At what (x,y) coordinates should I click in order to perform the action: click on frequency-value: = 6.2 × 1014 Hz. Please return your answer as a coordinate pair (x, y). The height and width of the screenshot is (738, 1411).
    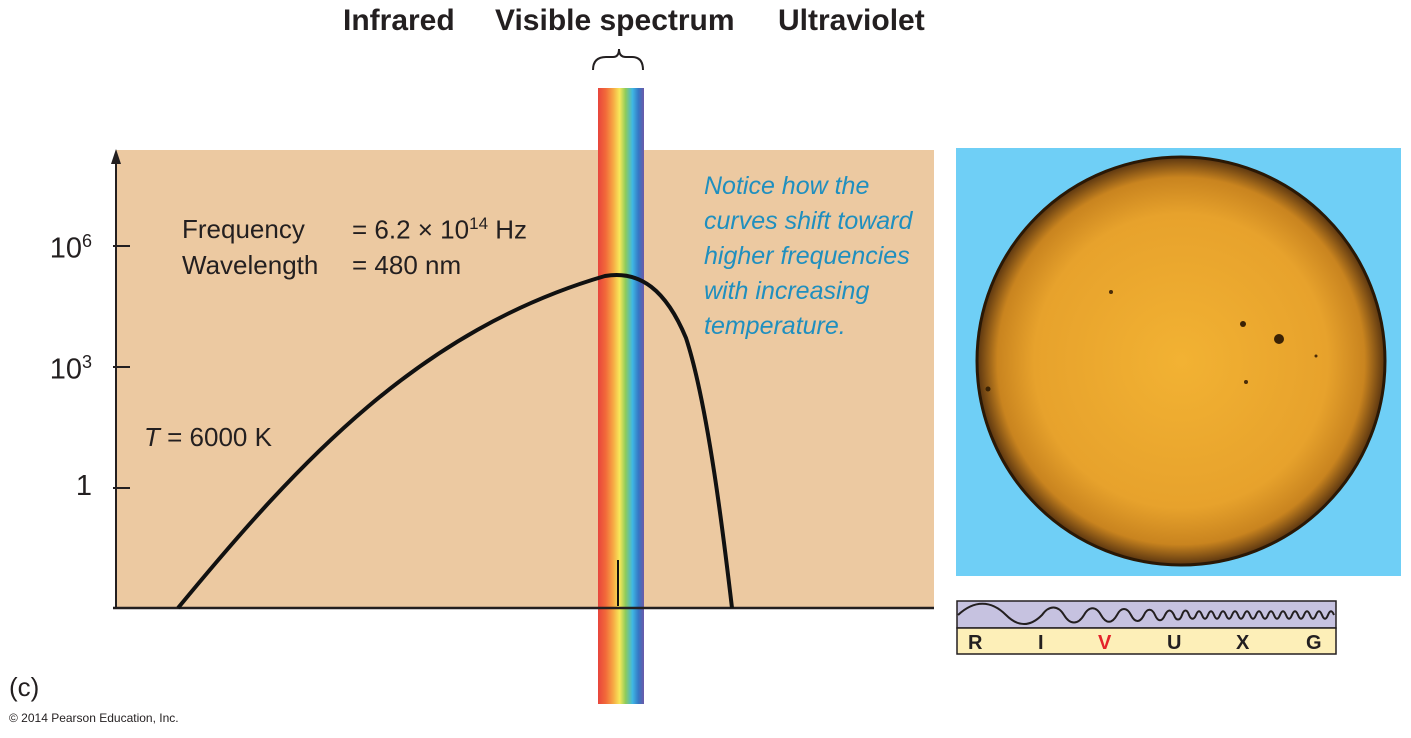
    Looking at the image, I should click on (440, 229).